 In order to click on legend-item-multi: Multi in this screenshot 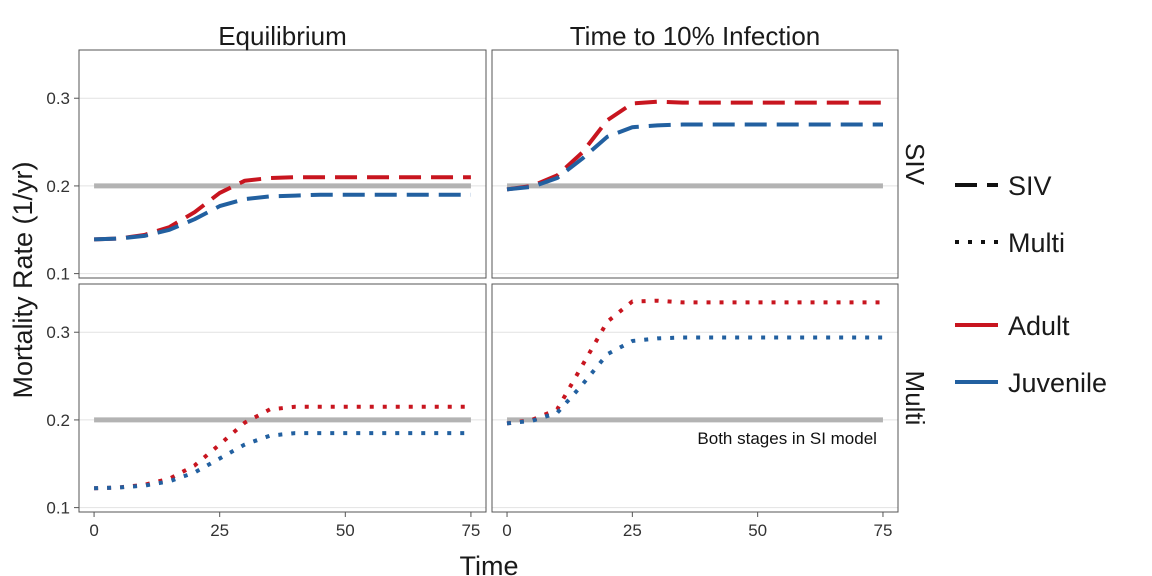, I will do `click(1010, 243)`.